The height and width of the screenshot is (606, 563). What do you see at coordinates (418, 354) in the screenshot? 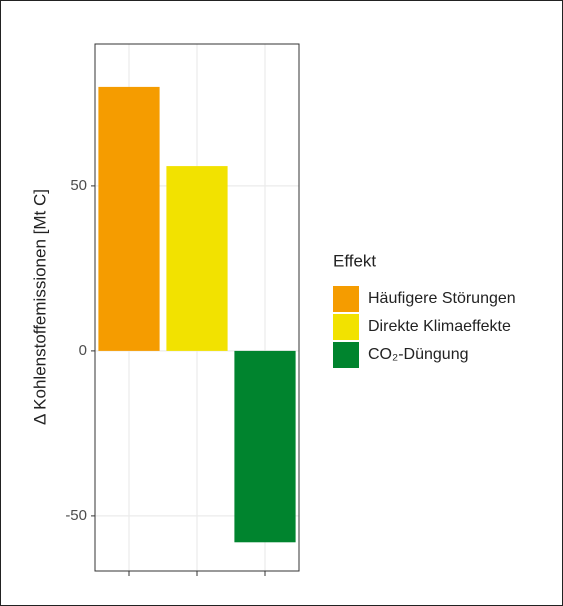
I see `legend-label: CO₂-Düngung` at bounding box center [418, 354].